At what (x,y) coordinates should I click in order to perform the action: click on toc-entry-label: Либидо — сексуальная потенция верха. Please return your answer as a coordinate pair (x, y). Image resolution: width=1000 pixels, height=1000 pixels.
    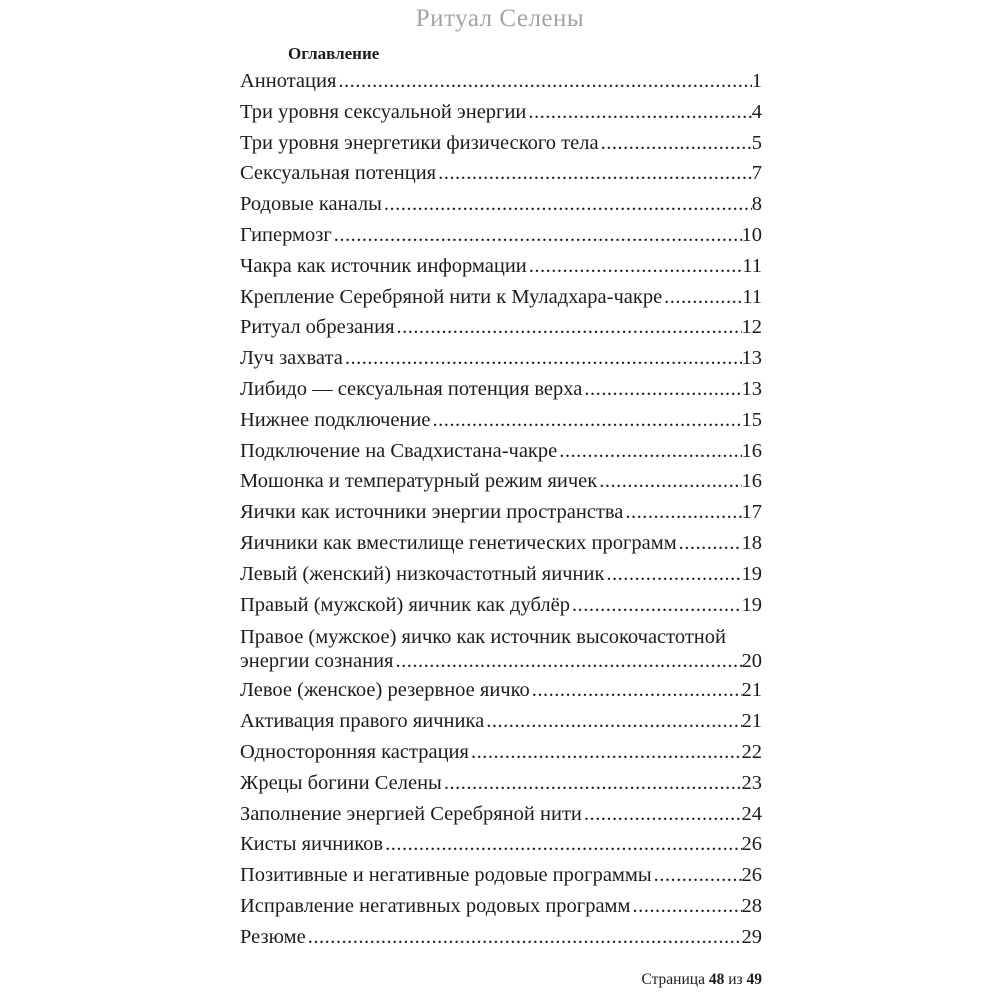
    Looking at the image, I should click on (411, 388).